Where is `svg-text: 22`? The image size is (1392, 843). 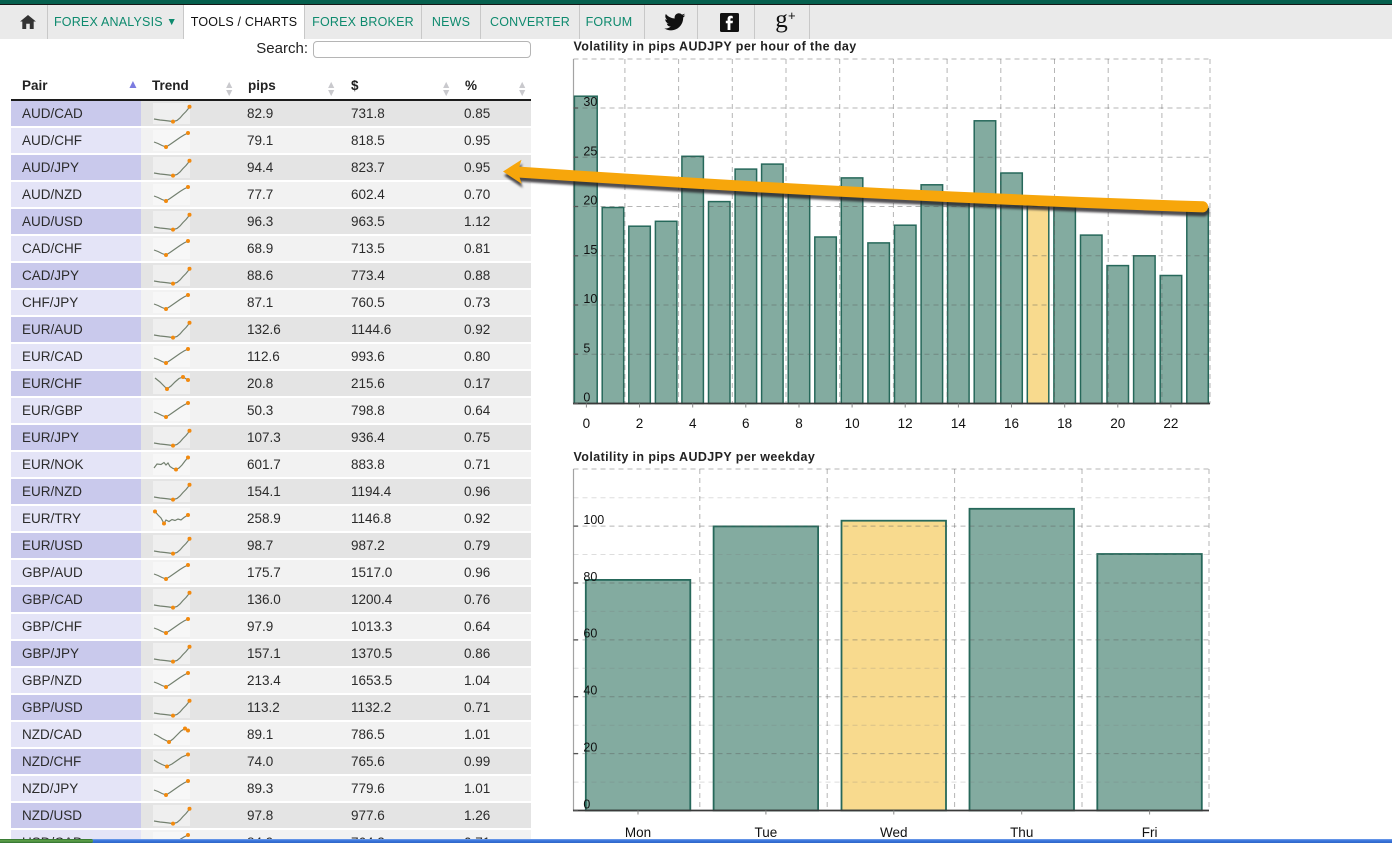 svg-text: 22 is located at coordinates (1170, 423).